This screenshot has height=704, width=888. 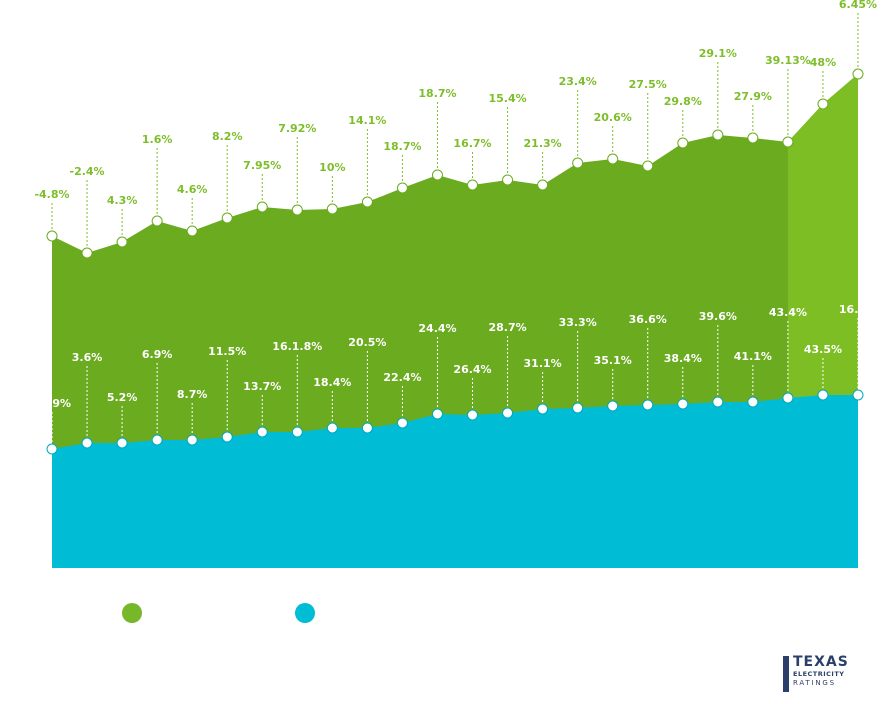 I want to click on series-b-data-label: 28.7%, so click(x=507, y=327).